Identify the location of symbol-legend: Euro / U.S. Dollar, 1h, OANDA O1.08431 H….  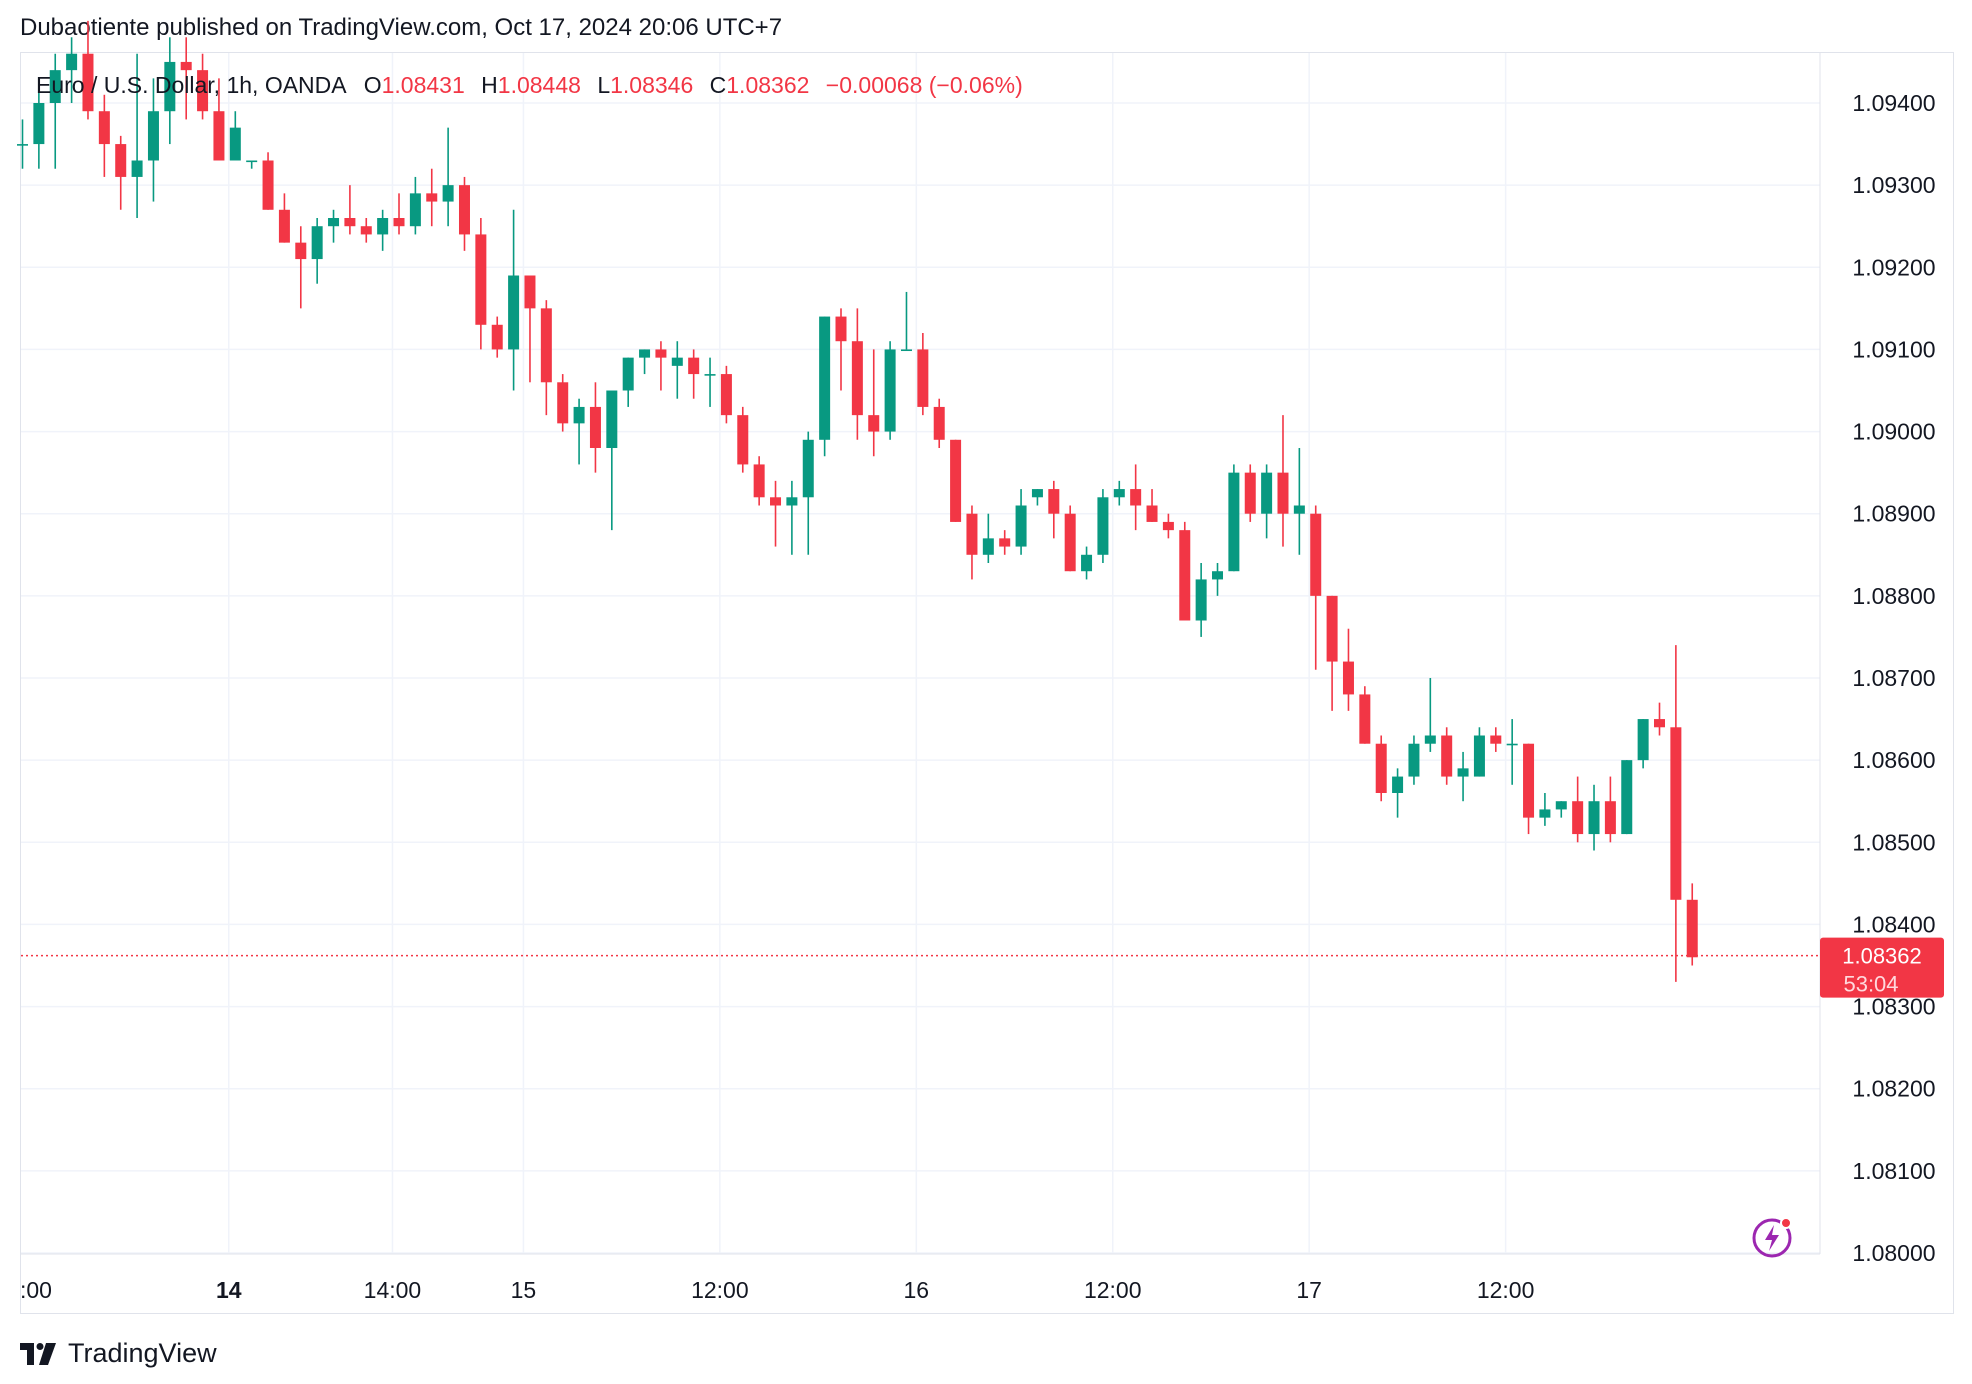
(529, 85).